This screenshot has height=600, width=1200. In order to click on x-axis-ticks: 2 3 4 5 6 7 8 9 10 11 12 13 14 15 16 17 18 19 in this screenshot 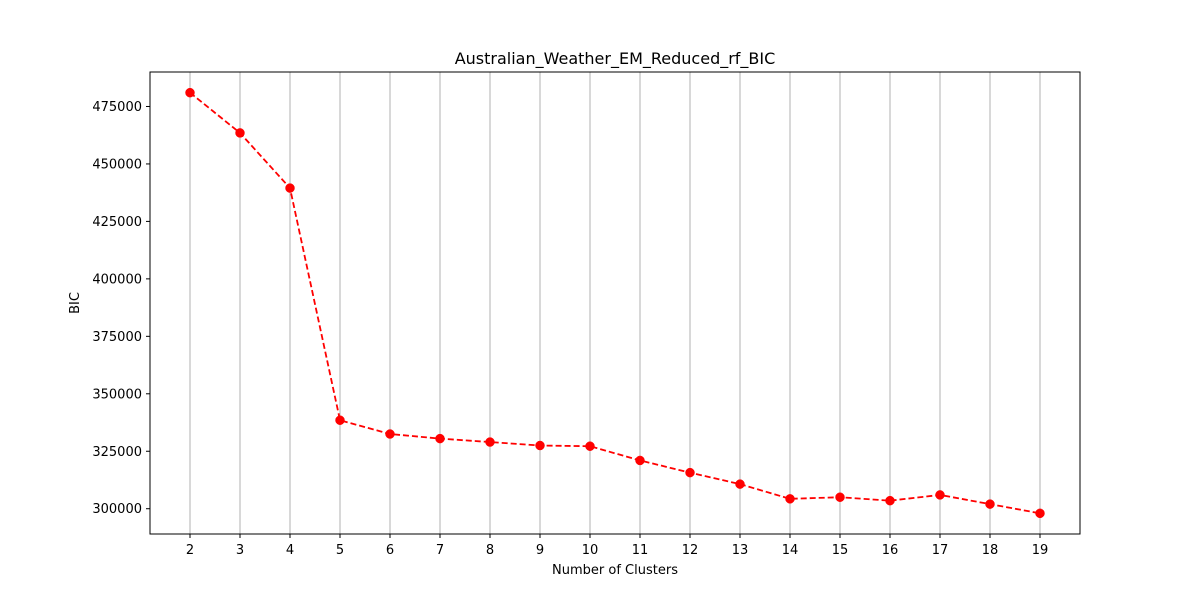, I will do `click(617, 546)`.